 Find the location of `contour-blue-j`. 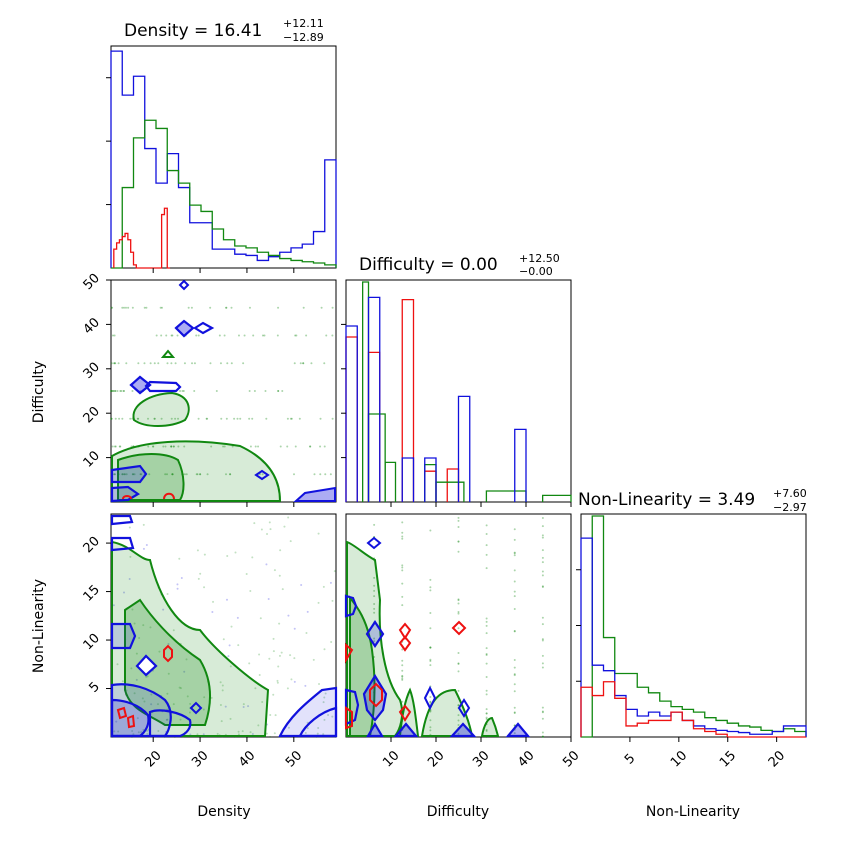

contour-blue-j is located at coordinates (318, 722).